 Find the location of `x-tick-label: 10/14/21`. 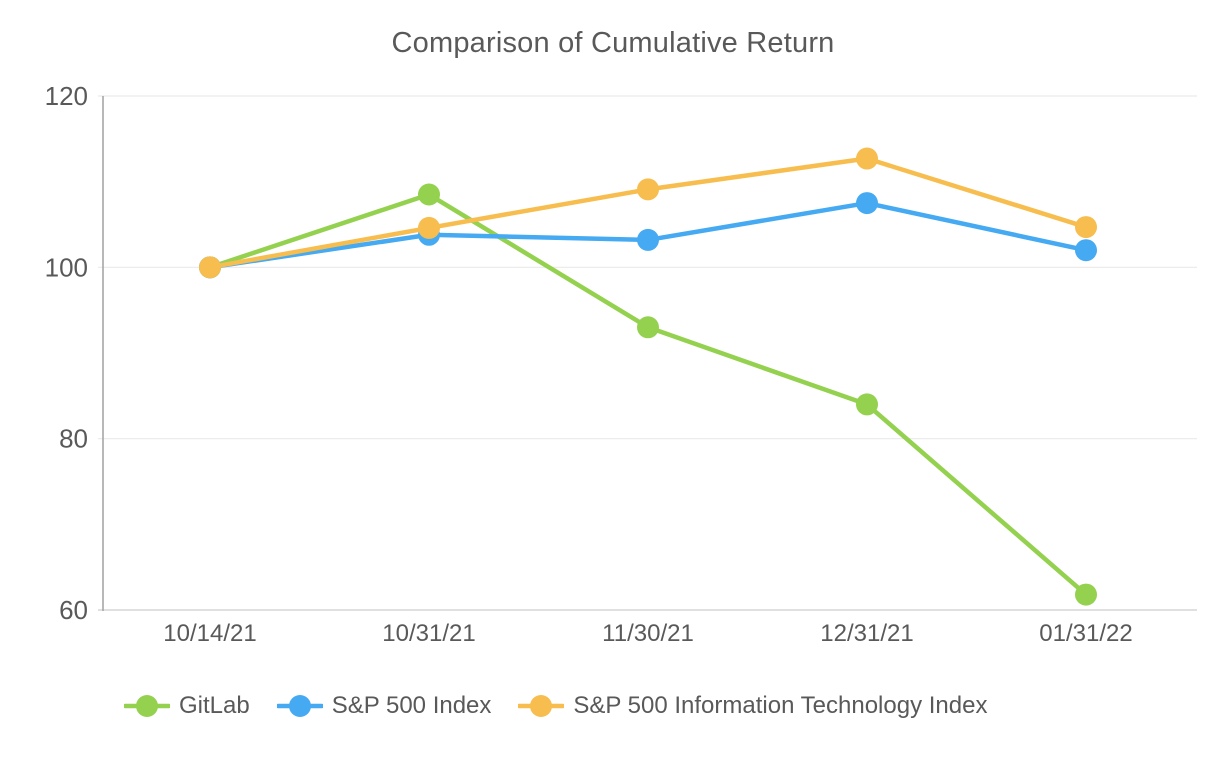

x-tick-label: 10/14/21 is located at coordinates (209, 633).